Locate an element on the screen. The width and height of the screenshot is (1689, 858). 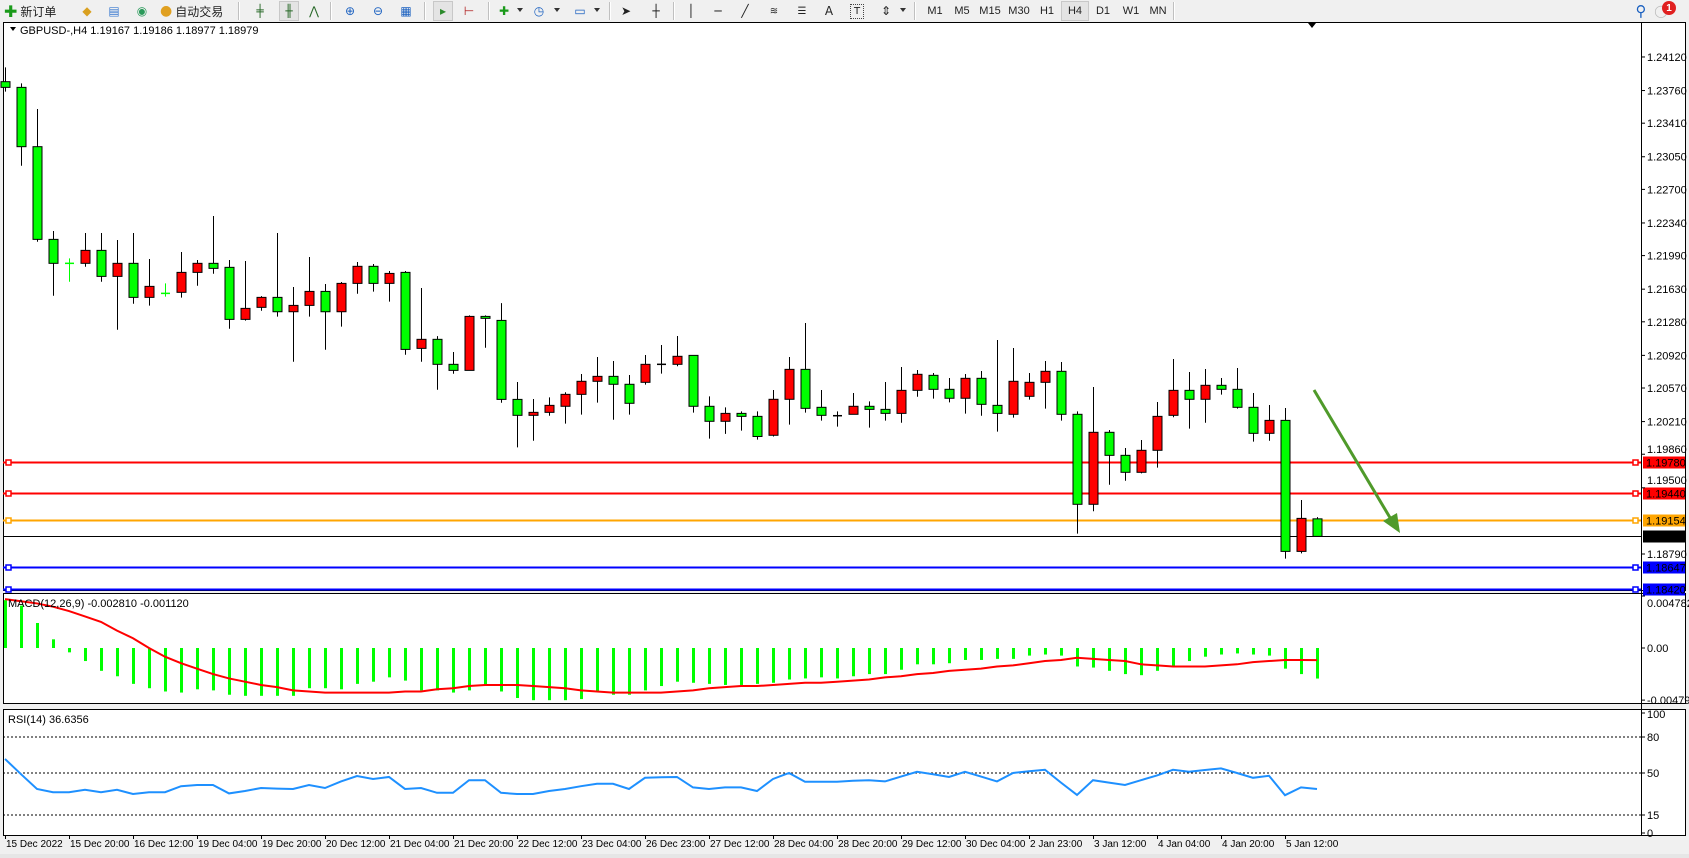
auto-trading-button: ● 自动交易 is located at coordinates (198, 11).